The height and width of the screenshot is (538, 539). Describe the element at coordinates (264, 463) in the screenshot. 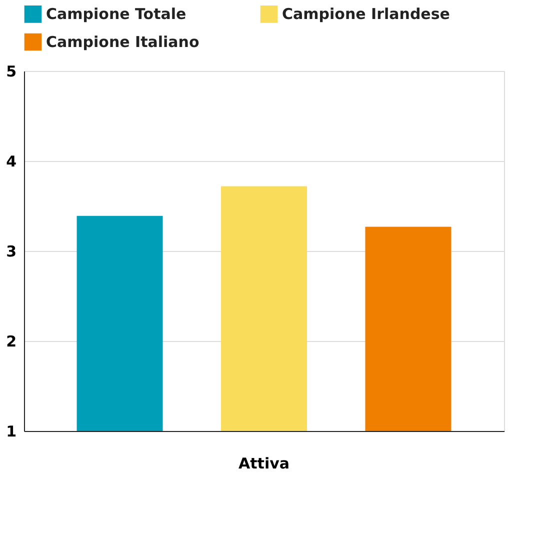

I see `x-tick-label: Attiva` at that location.